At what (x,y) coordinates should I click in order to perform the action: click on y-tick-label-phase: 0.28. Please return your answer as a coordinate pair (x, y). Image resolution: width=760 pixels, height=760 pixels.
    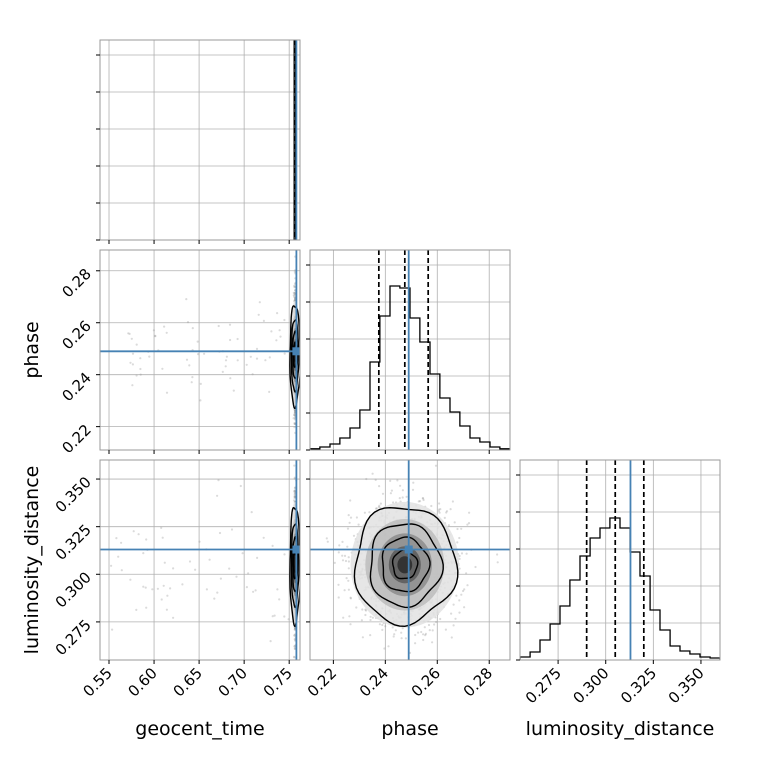
    Looking at the image, I should click on (76, 283).